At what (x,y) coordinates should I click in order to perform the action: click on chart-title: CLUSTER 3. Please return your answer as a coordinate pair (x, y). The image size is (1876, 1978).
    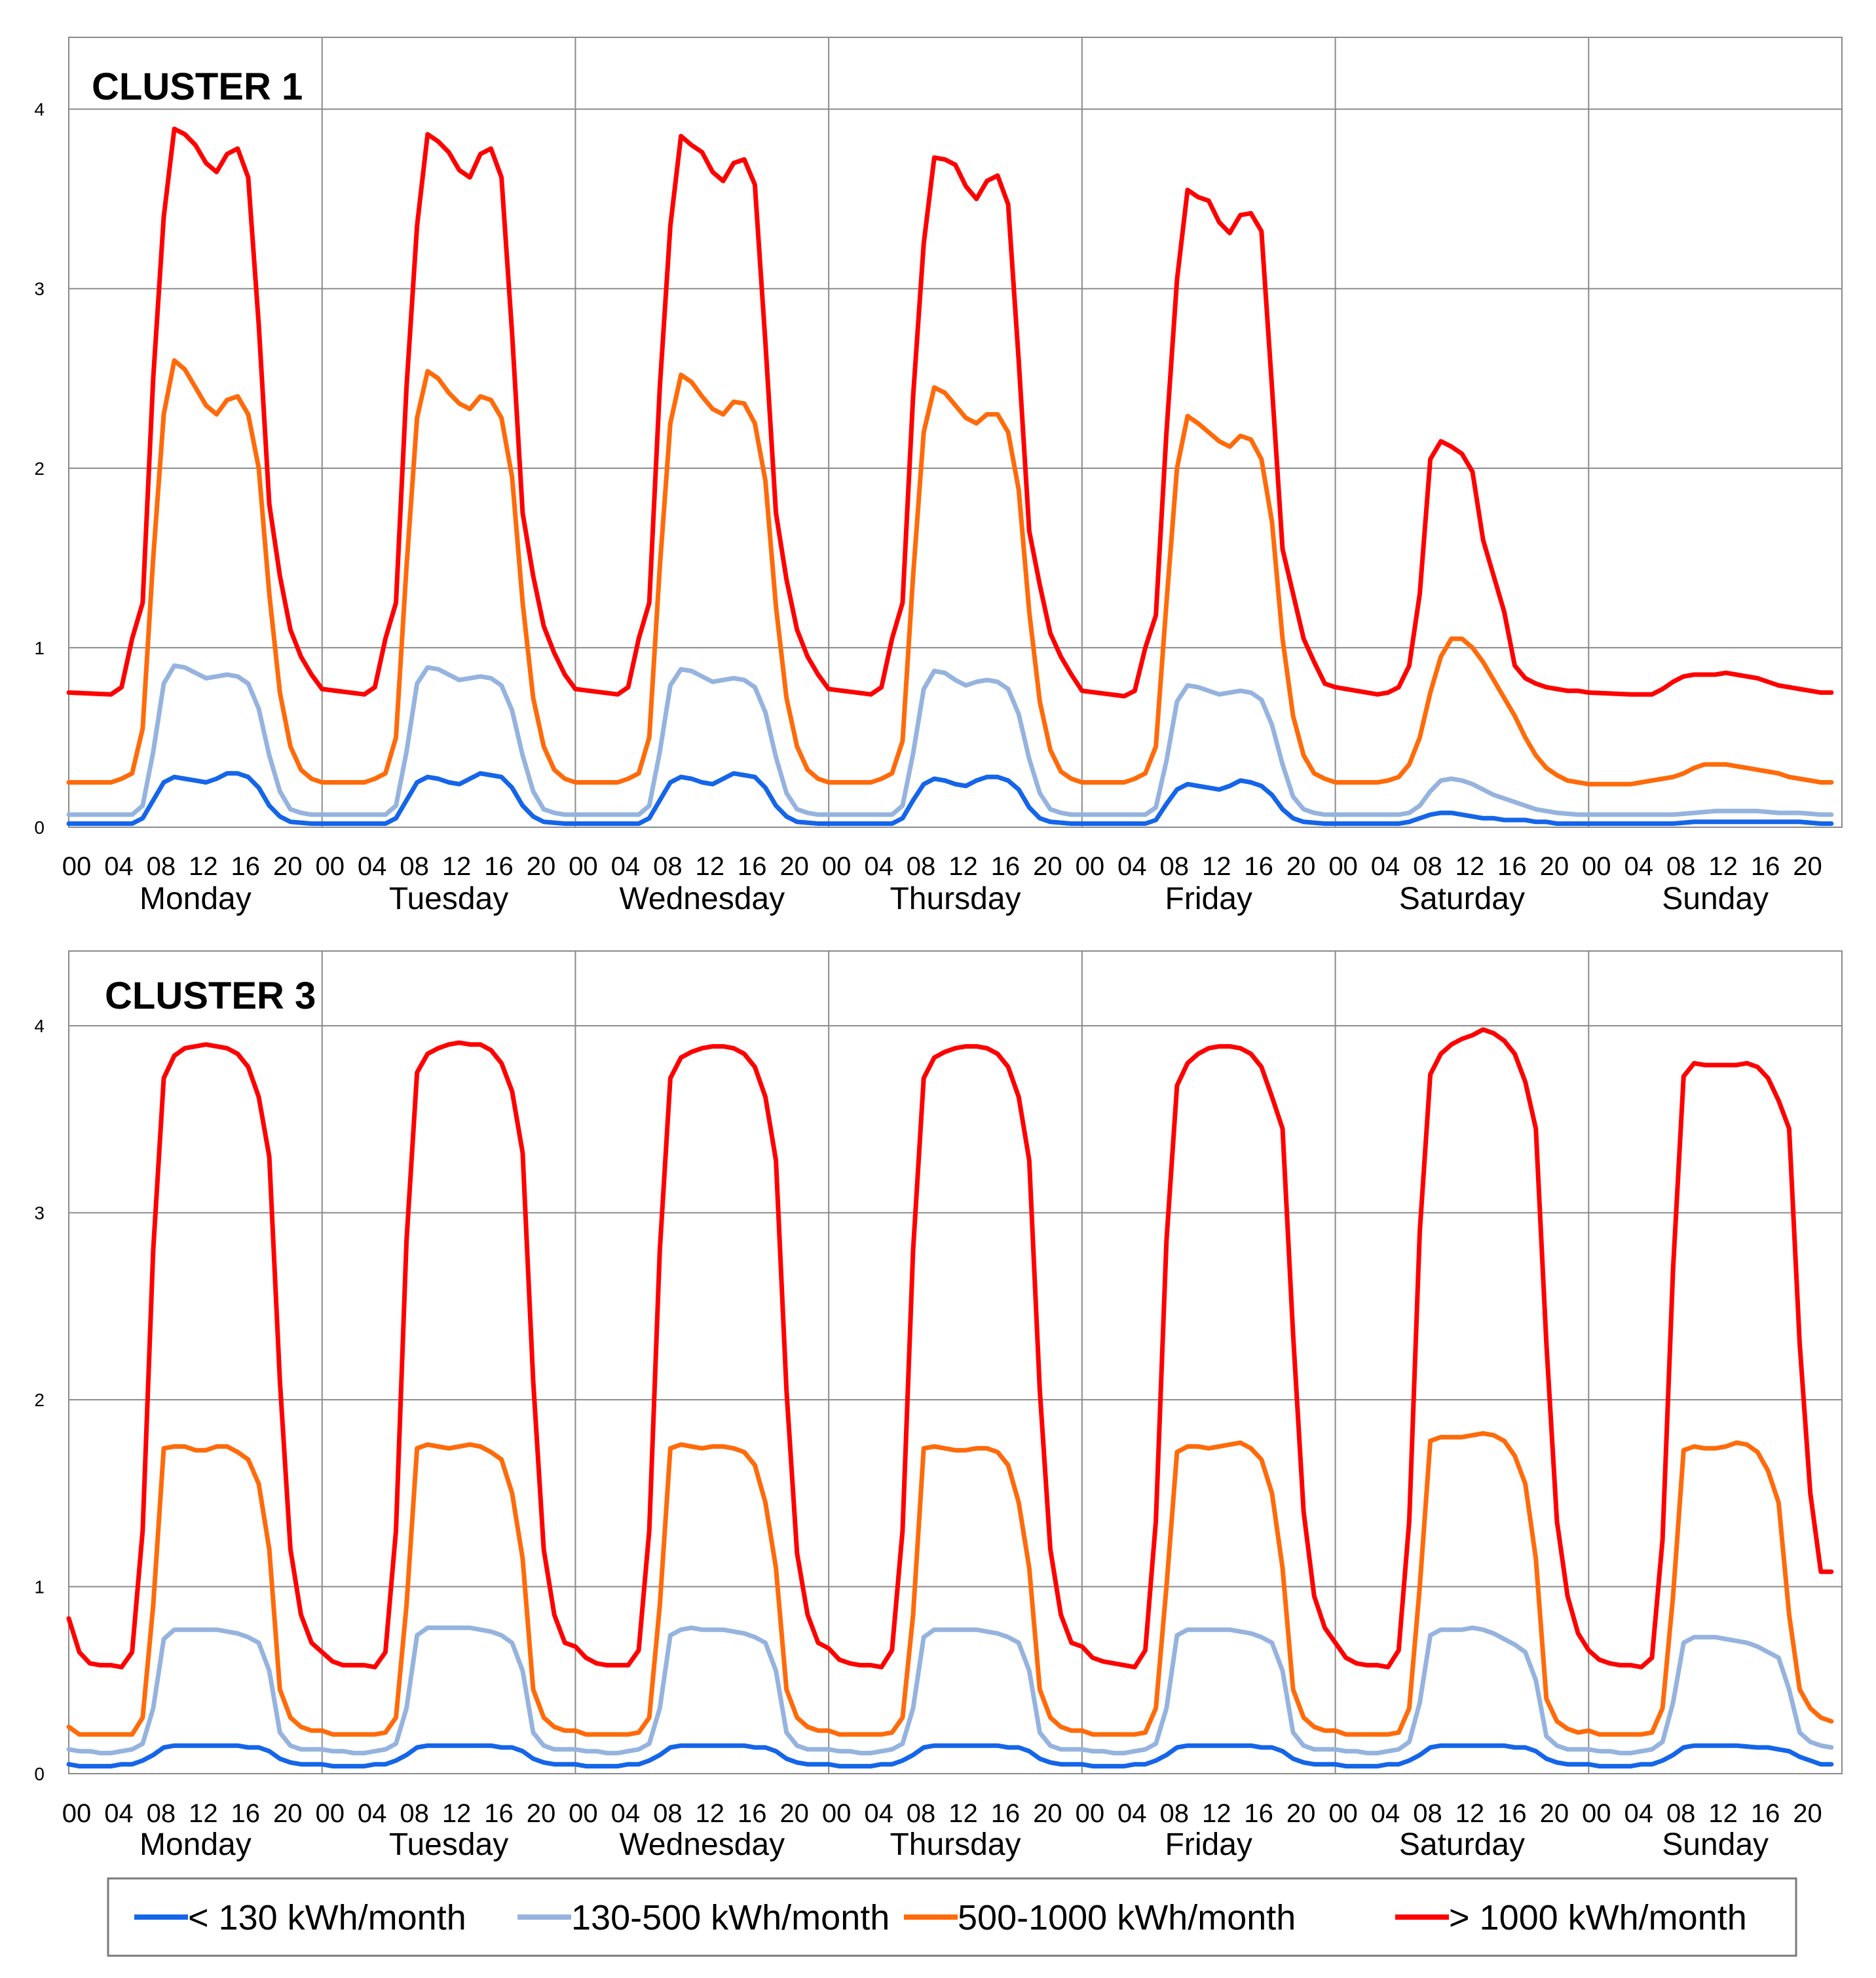
    Looking at the image, I should click on (211, 996).